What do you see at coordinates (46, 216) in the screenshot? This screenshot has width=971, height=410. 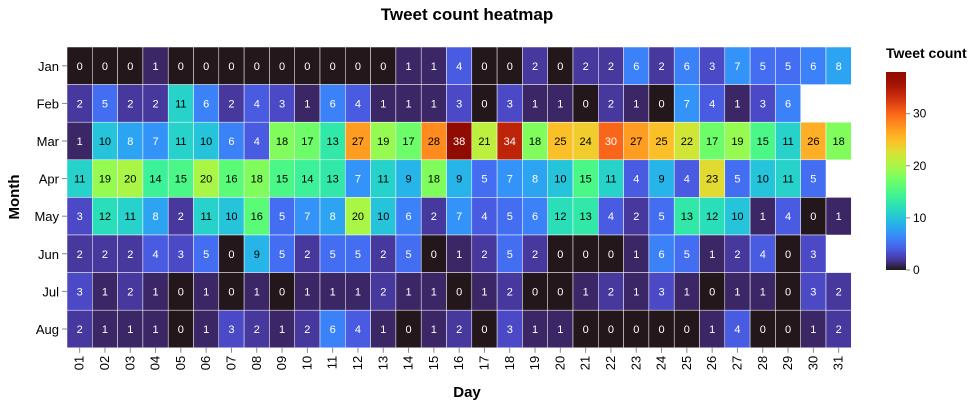 I see `y-tick-label: May` at bounding box center [46, 216].